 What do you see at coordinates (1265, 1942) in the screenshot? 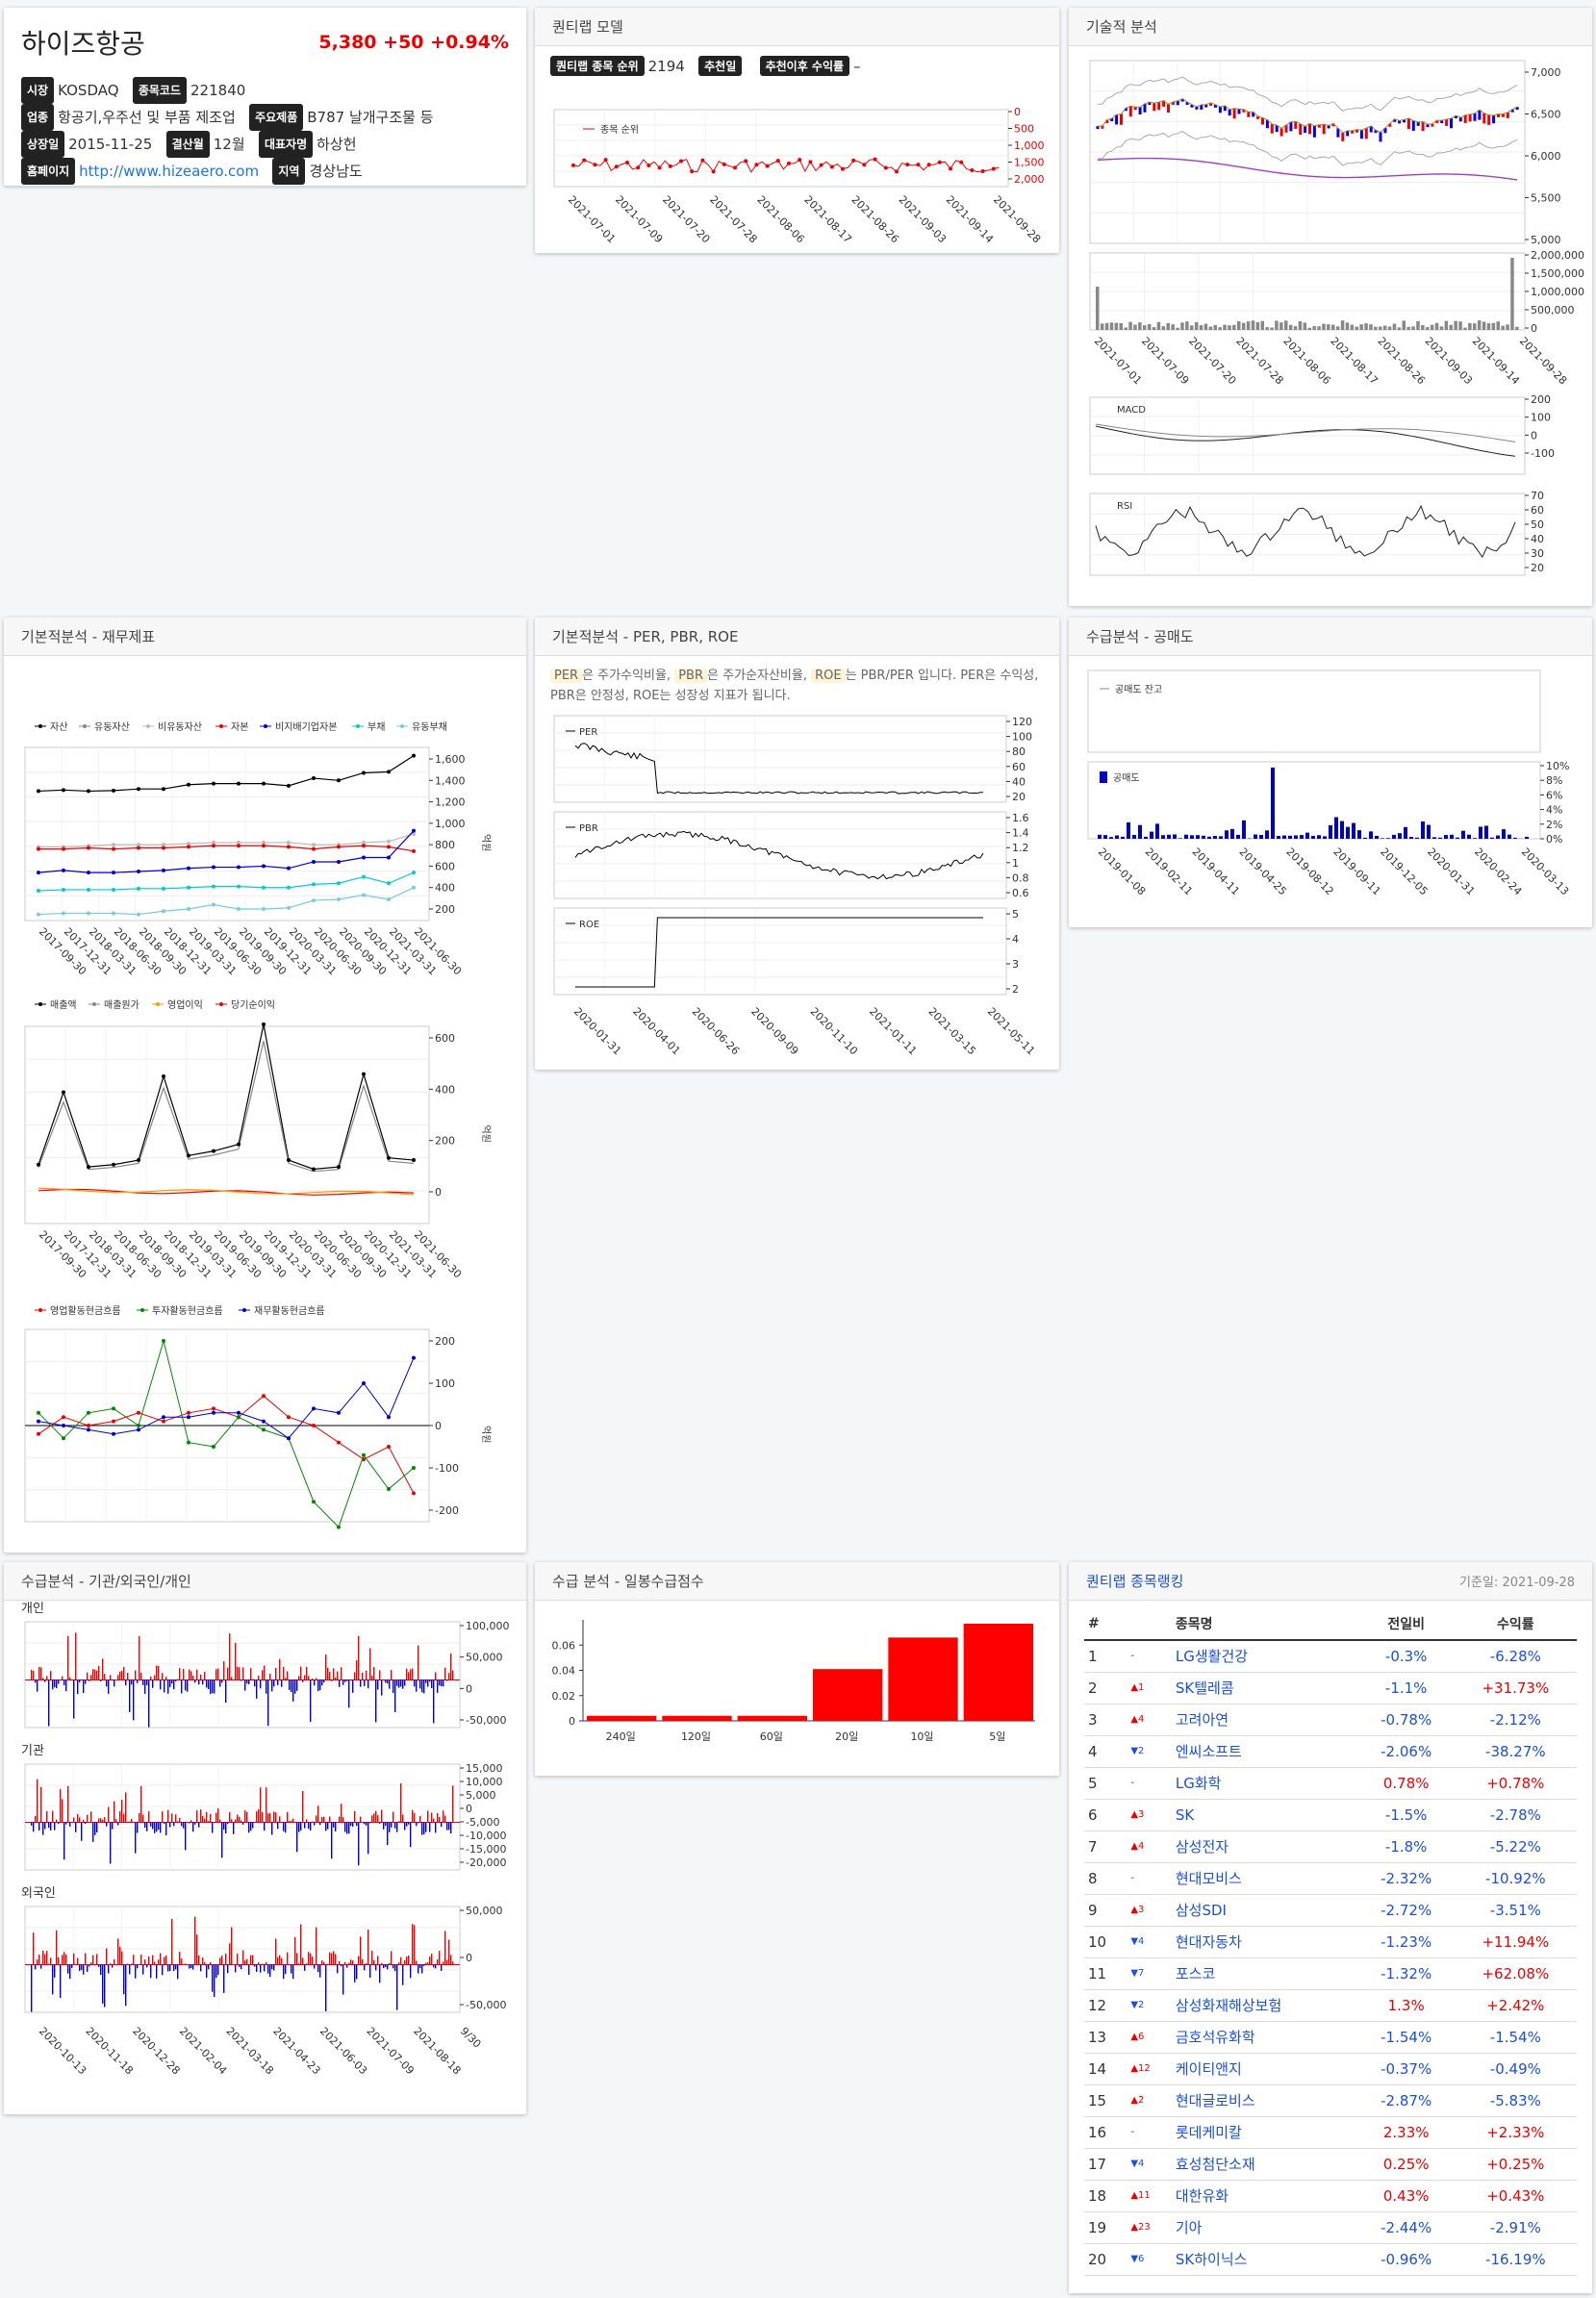
I see `stock-name-link: 현대자동차` at bounding box center [1265, 1942].